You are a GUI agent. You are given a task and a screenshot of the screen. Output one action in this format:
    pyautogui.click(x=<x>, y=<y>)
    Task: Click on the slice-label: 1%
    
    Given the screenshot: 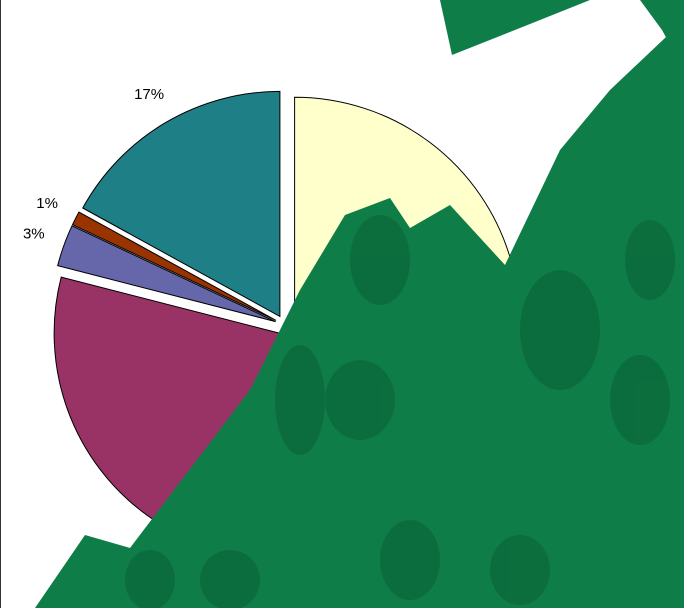 What is the action you would take?
    pyautogui.click(x=47, y=203)
    